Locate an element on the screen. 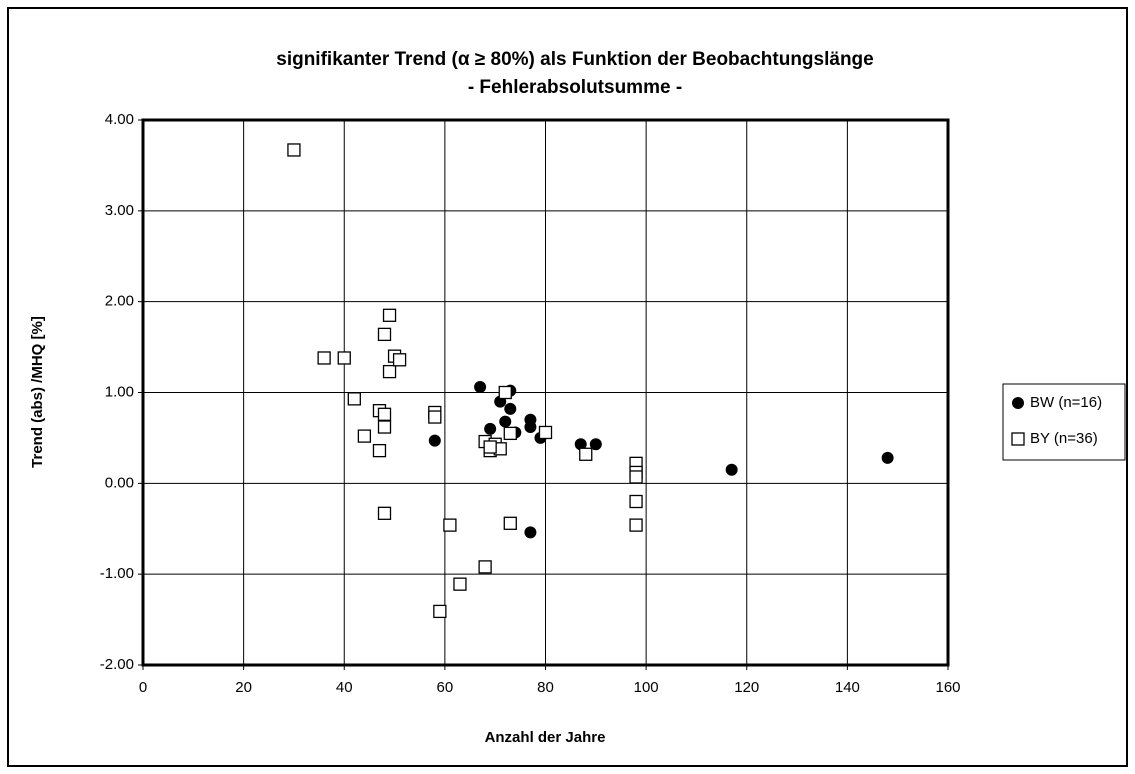  legend-box is located at coordinates (1064, 422).